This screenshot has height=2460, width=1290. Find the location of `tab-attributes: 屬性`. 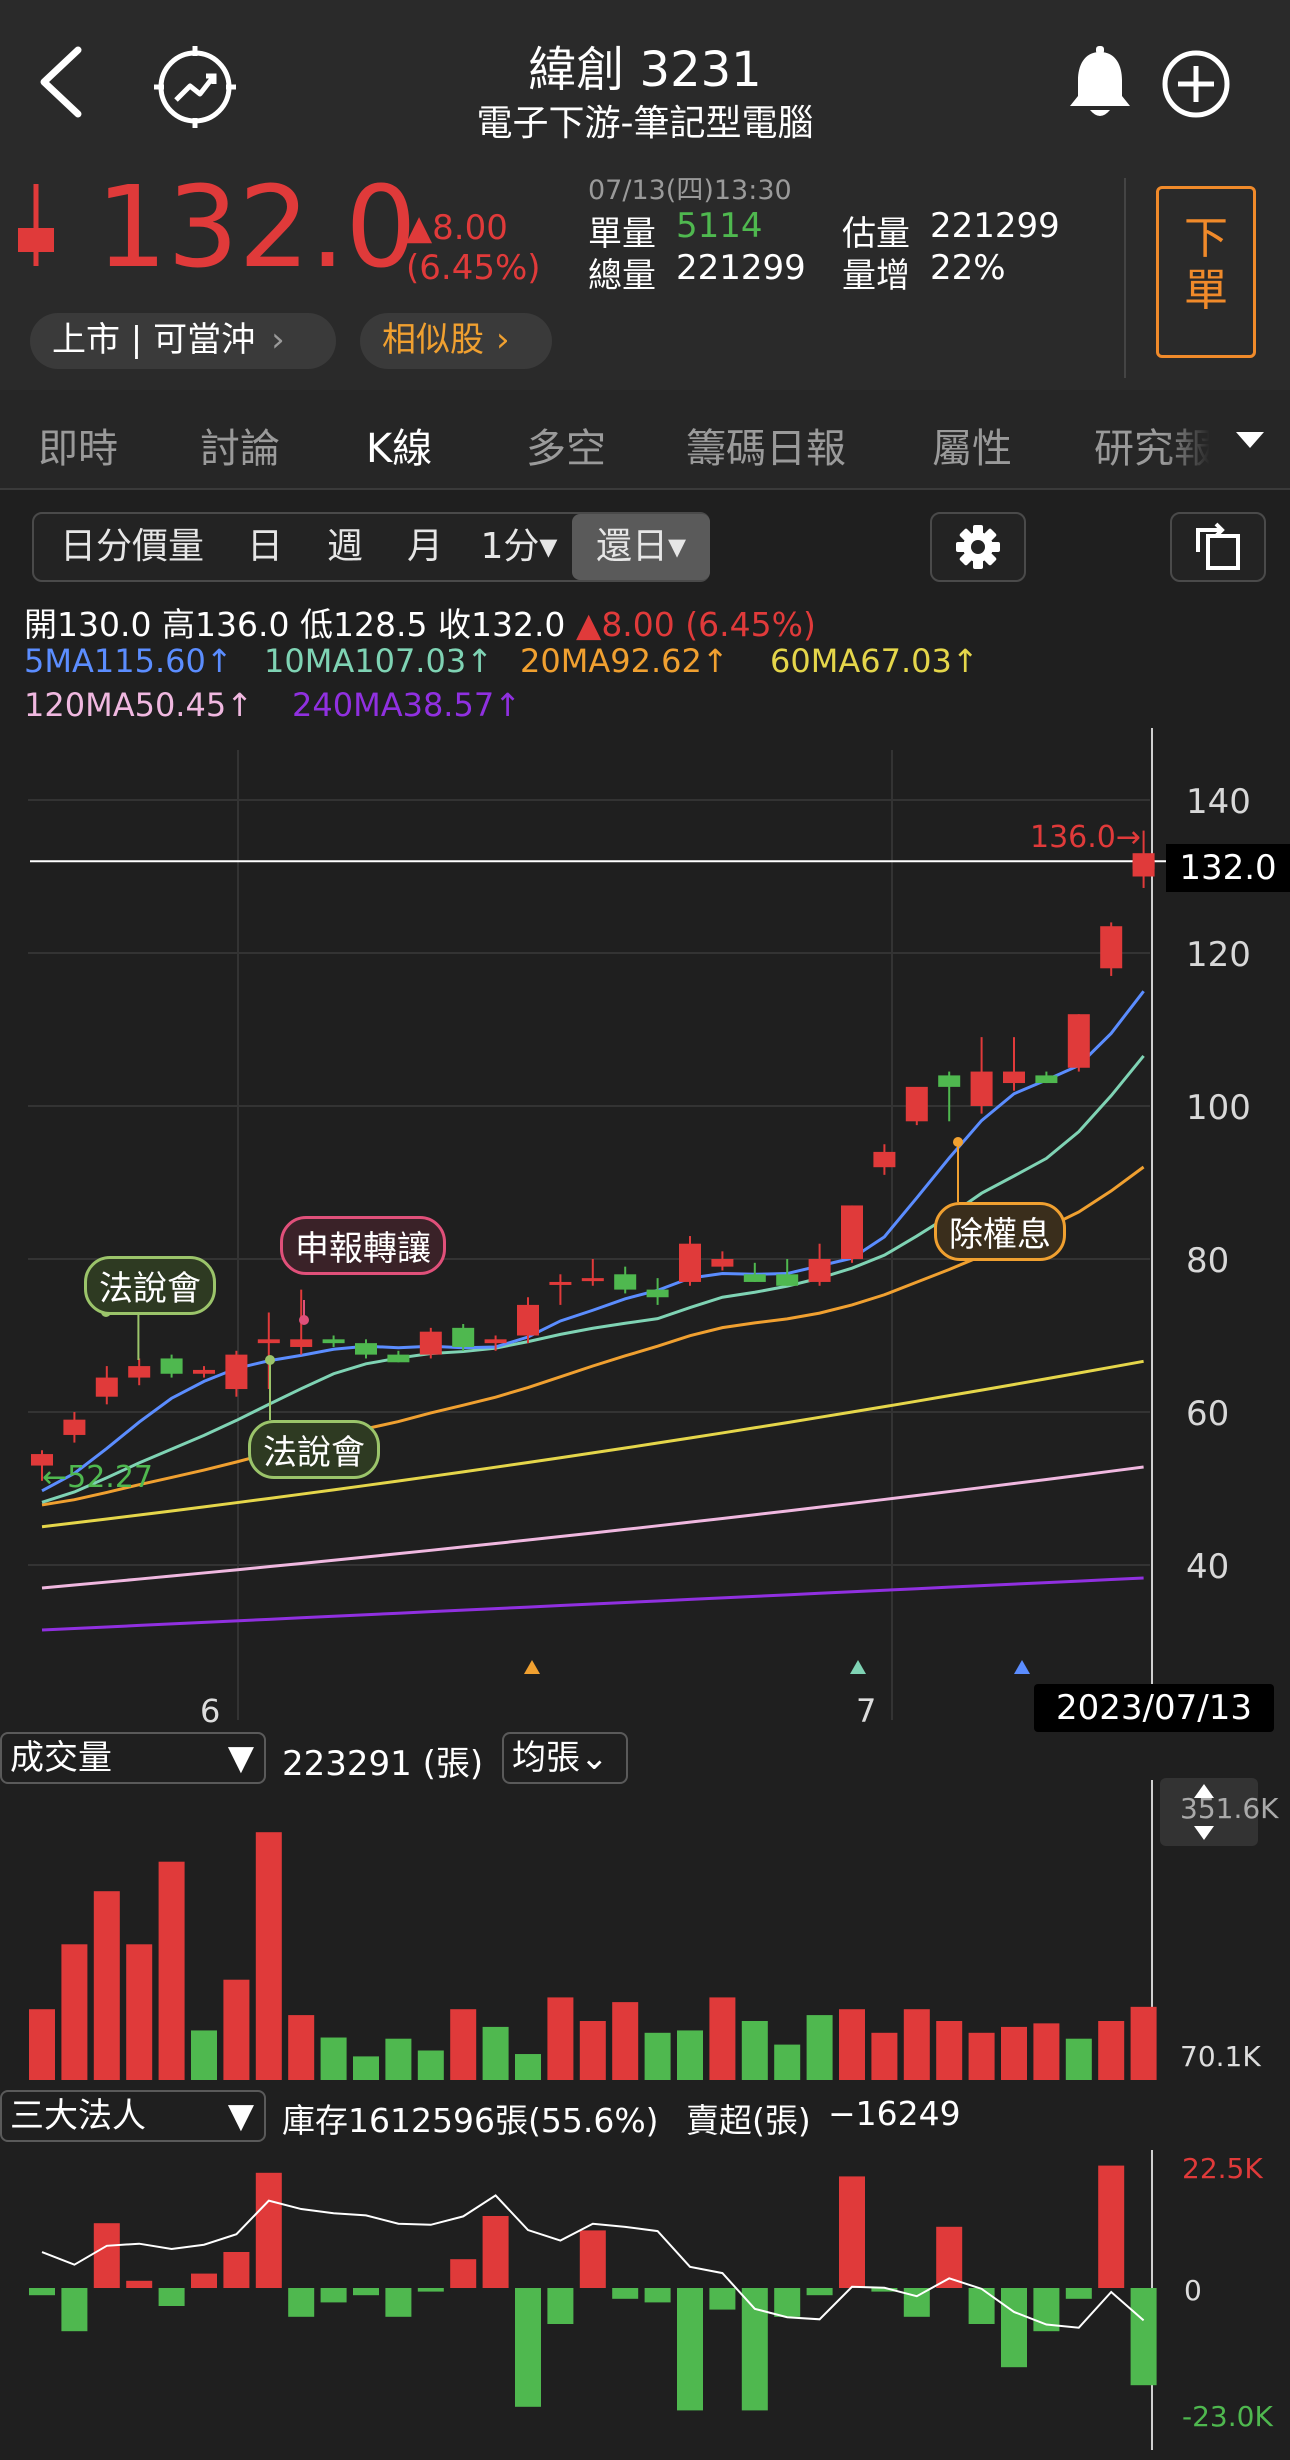

tab-attributes: 屬性 is located at coordinates (972, 449).